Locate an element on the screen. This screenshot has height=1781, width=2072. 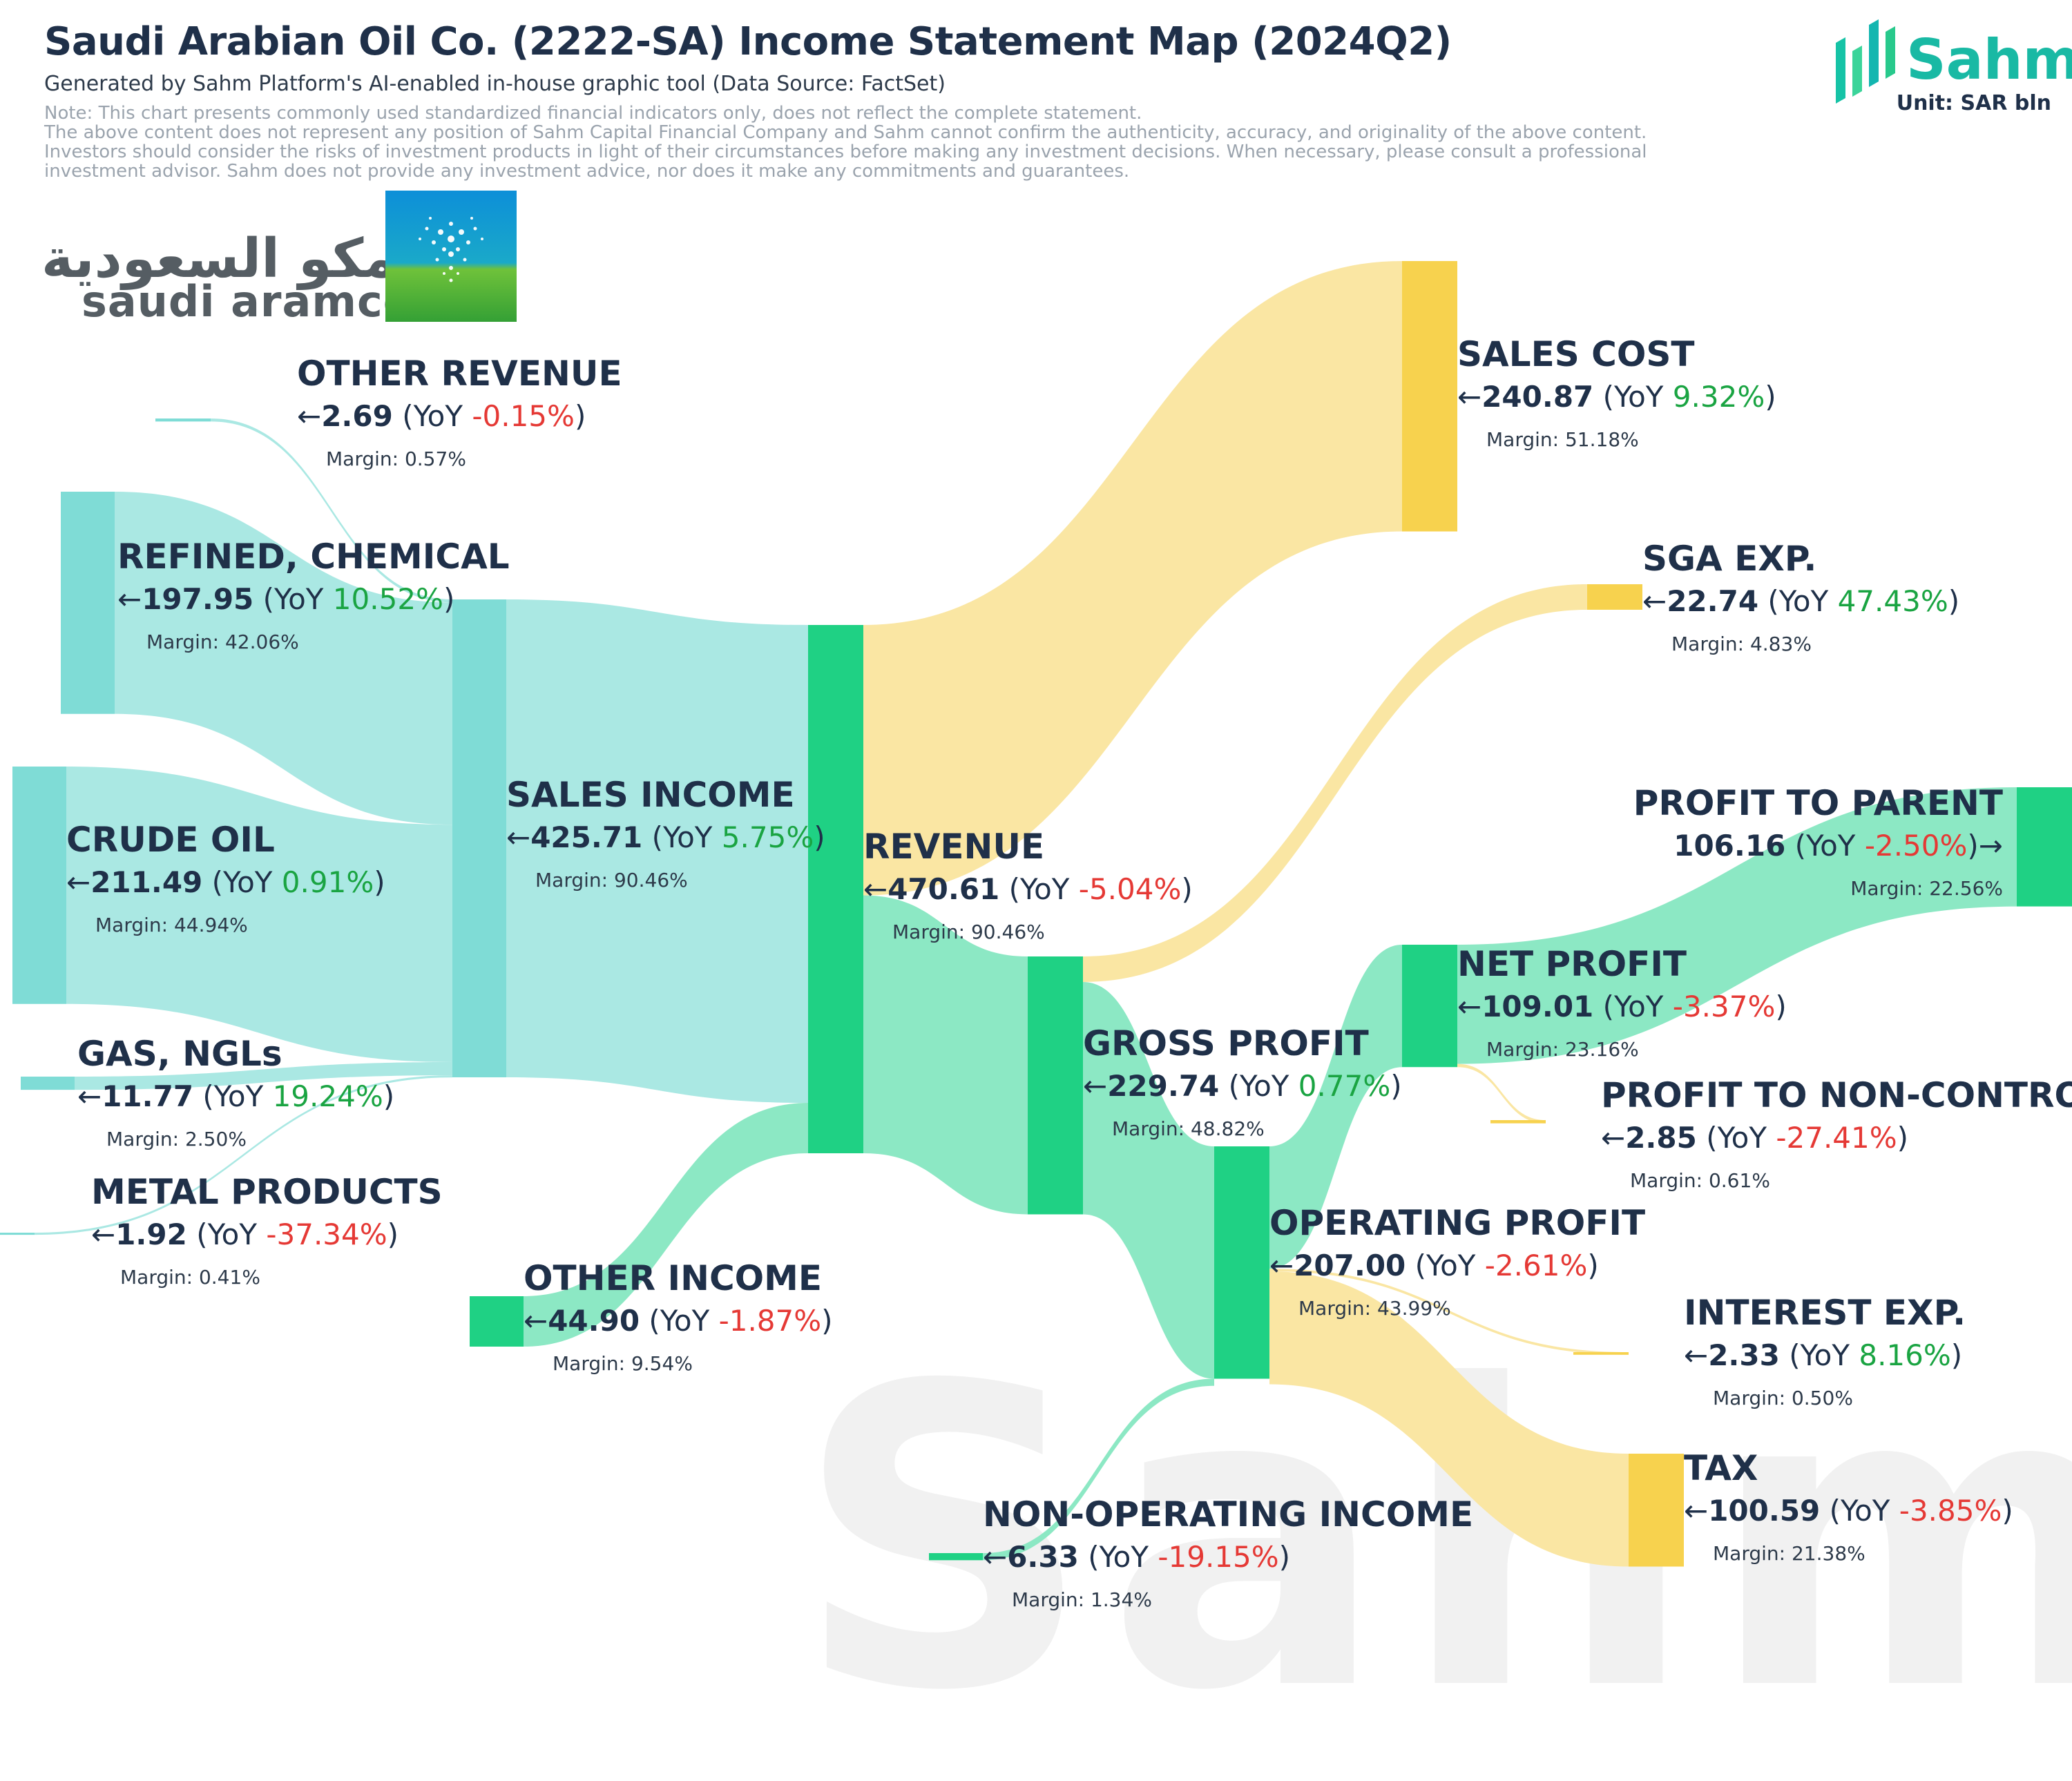
link-gross_profit-to-operating_profit is located at coordinates (1148, 1180).